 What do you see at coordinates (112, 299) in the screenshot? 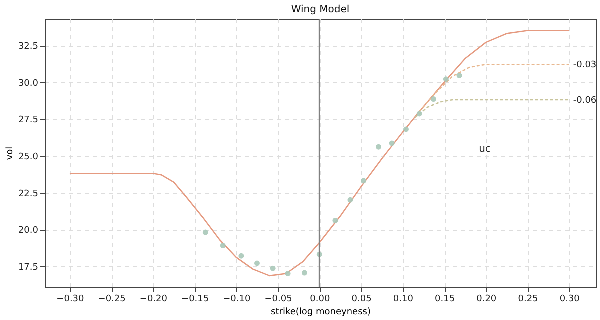
I see `x-tick-label: −0.25` at bounding box center [112, 299].